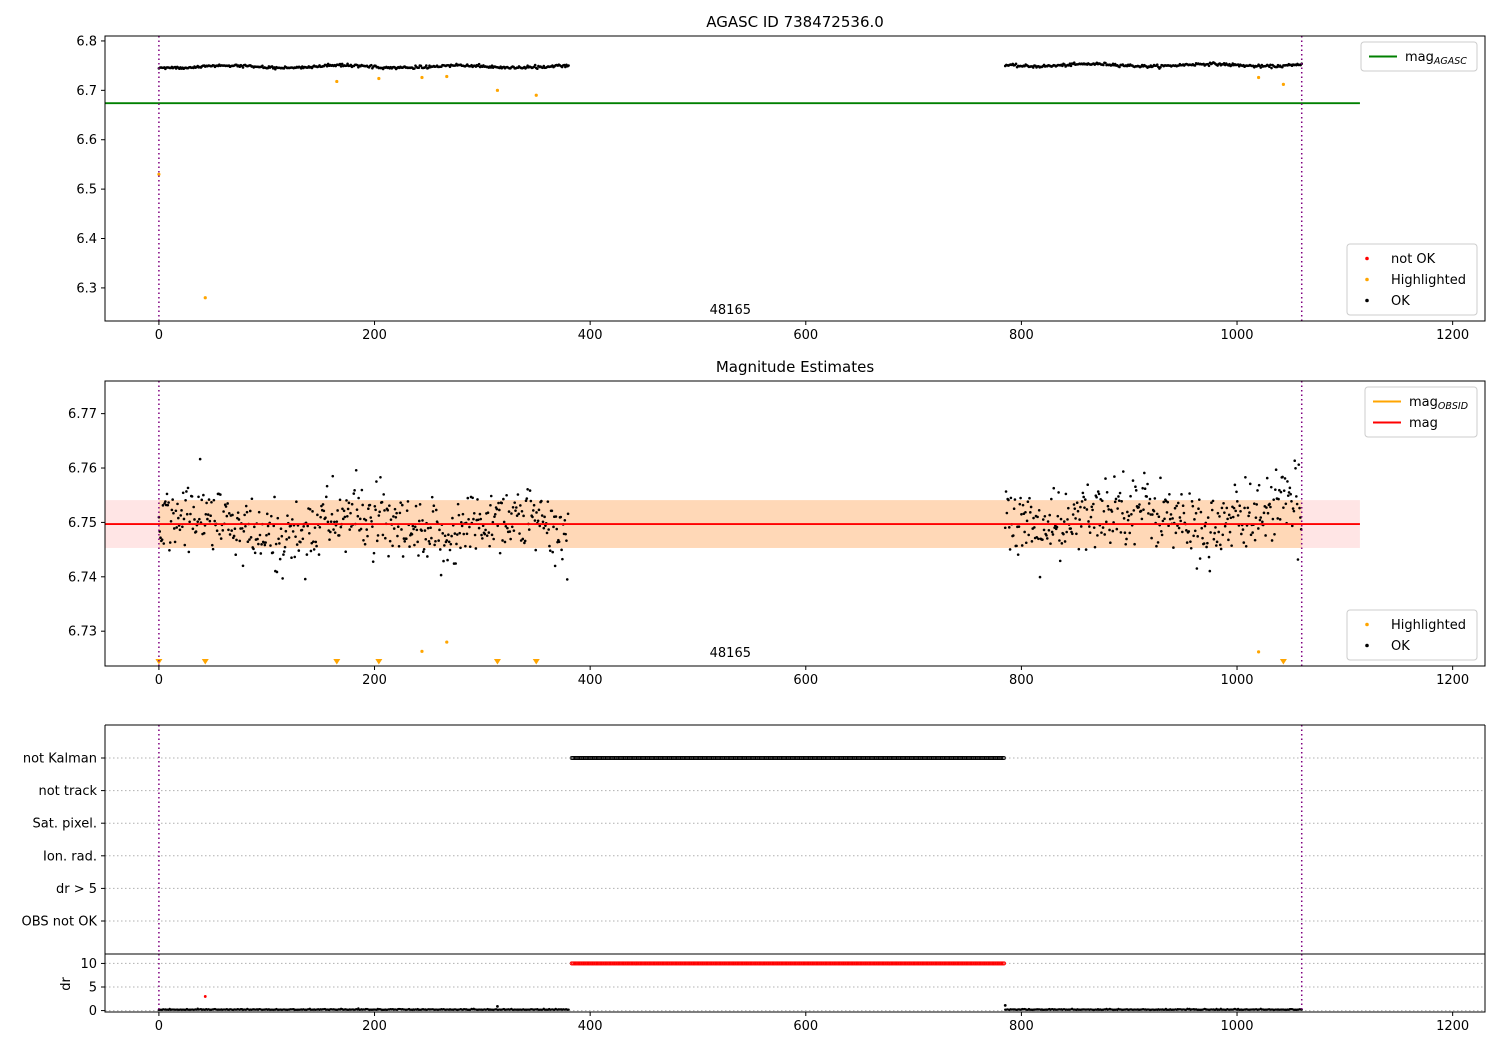 This screenshot has height=1050, width=1500. What do you see at coordinates (1428, 280) in the screenshot?
I see `legend-label: Highlighted` at bounding box center [1428, 280].